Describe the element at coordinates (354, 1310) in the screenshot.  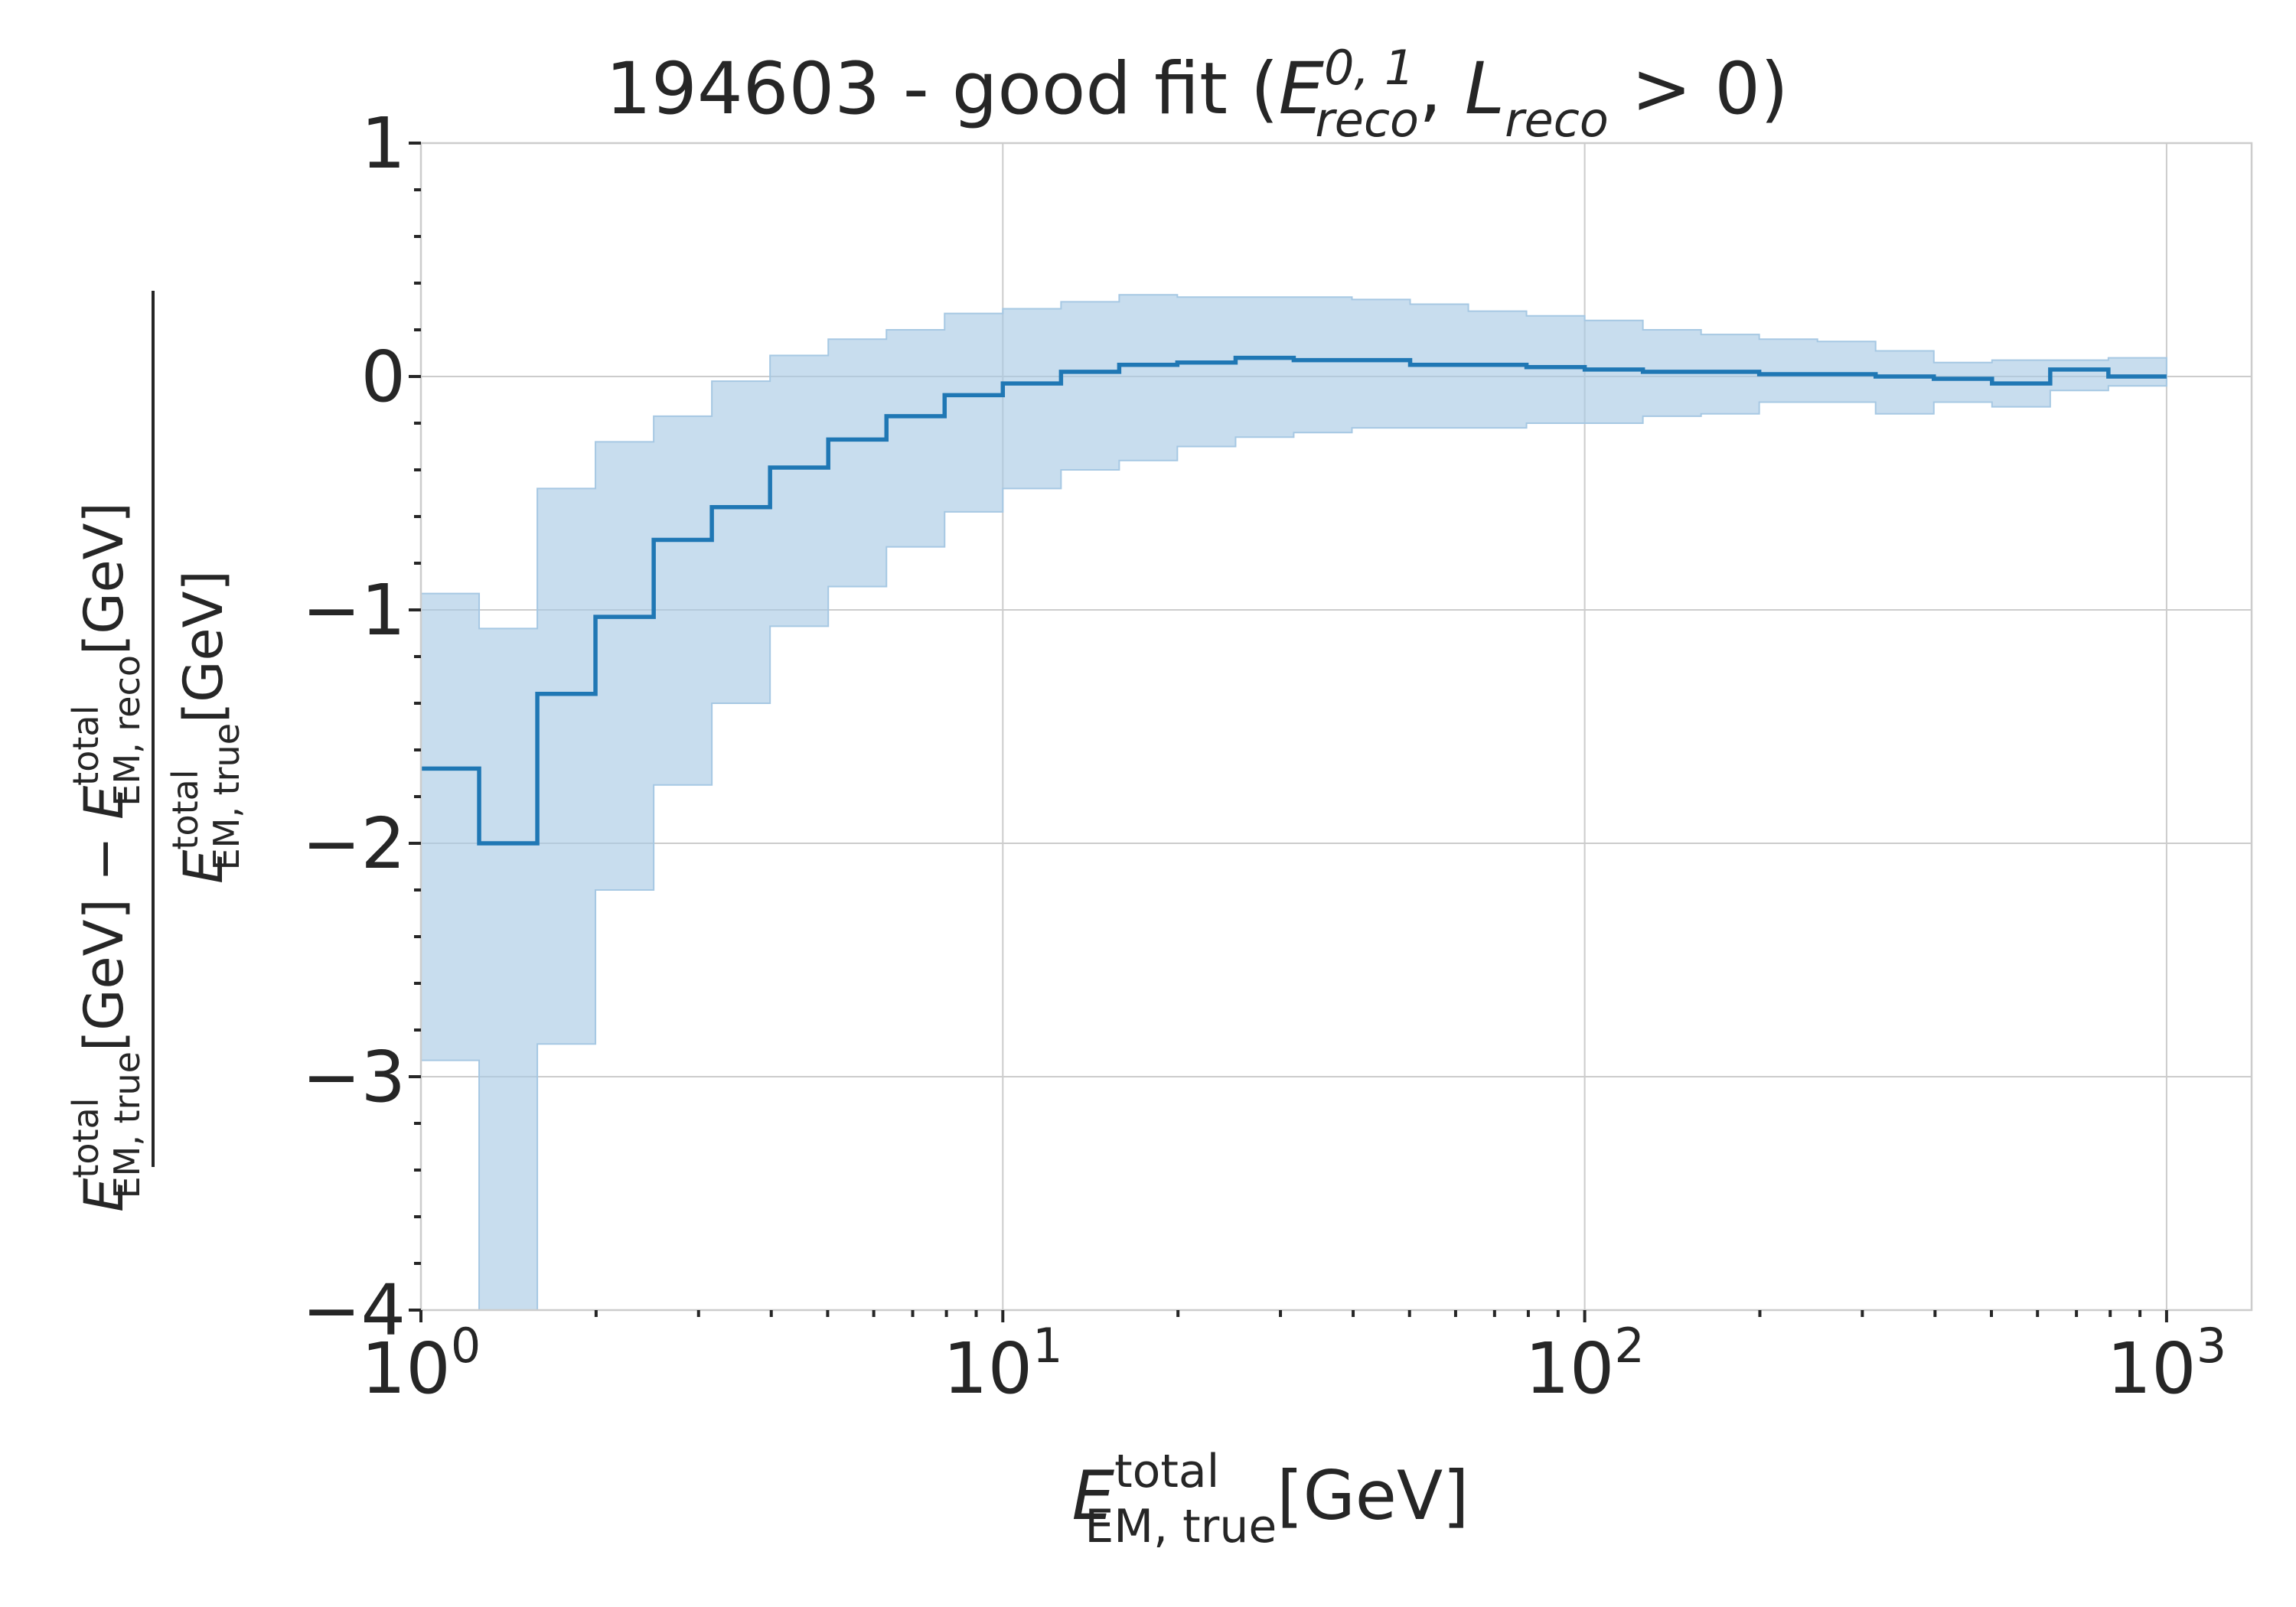
I see `y-tick-label: −4` at that location.